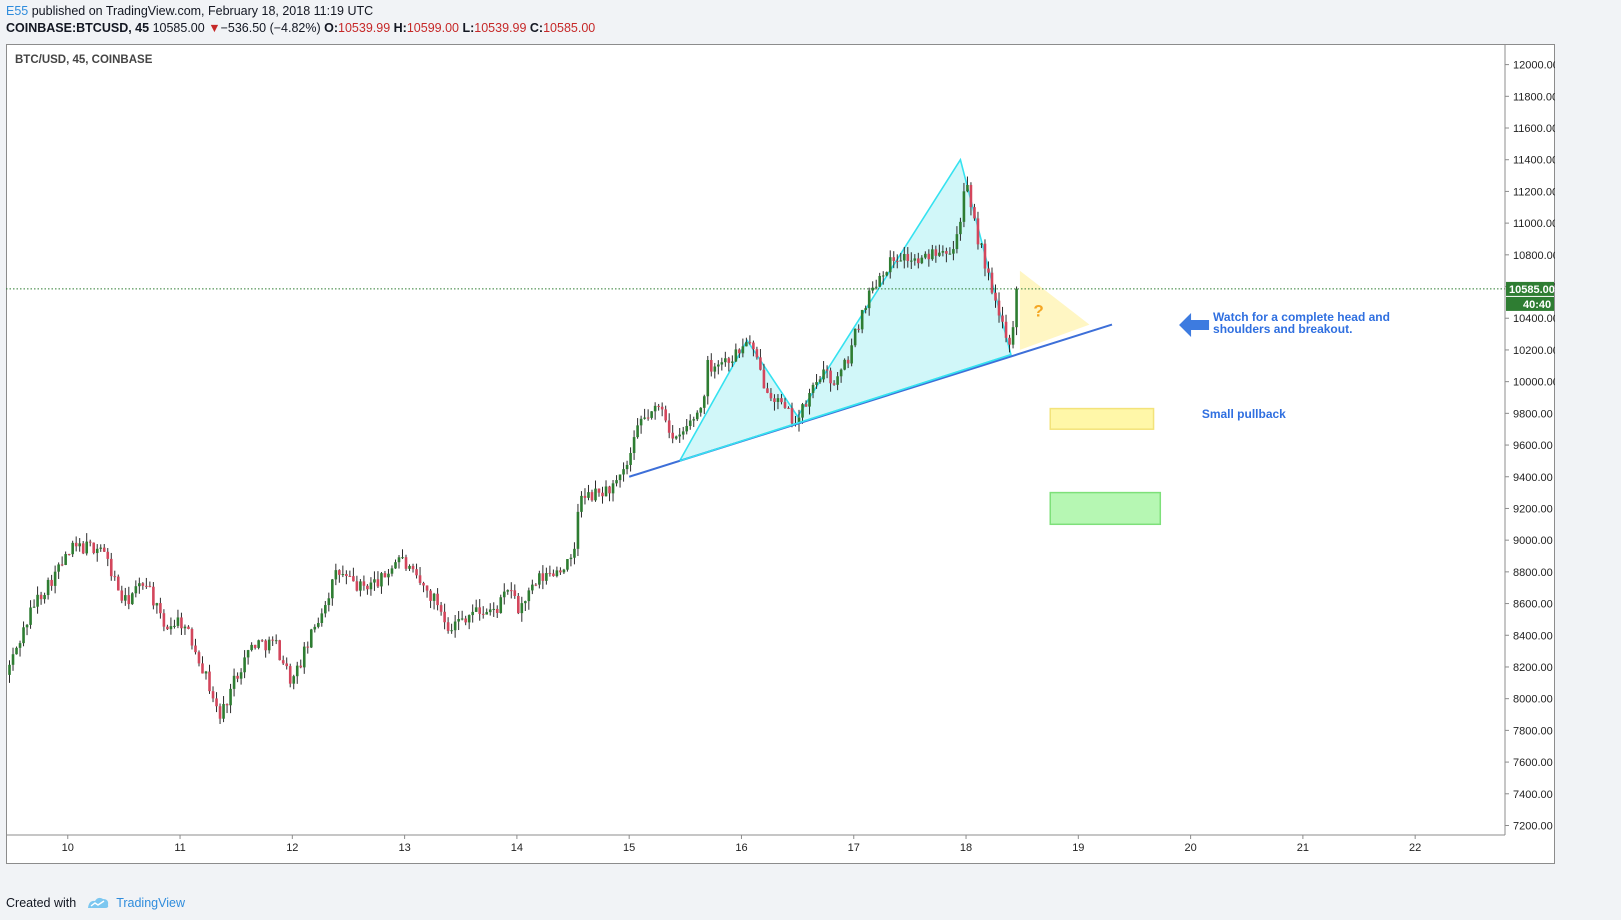  What do you see at coordinates (1533, 668) in the screenshot?
I see `price-tick-label: 8200.00` at bounding box center [1533, 668].